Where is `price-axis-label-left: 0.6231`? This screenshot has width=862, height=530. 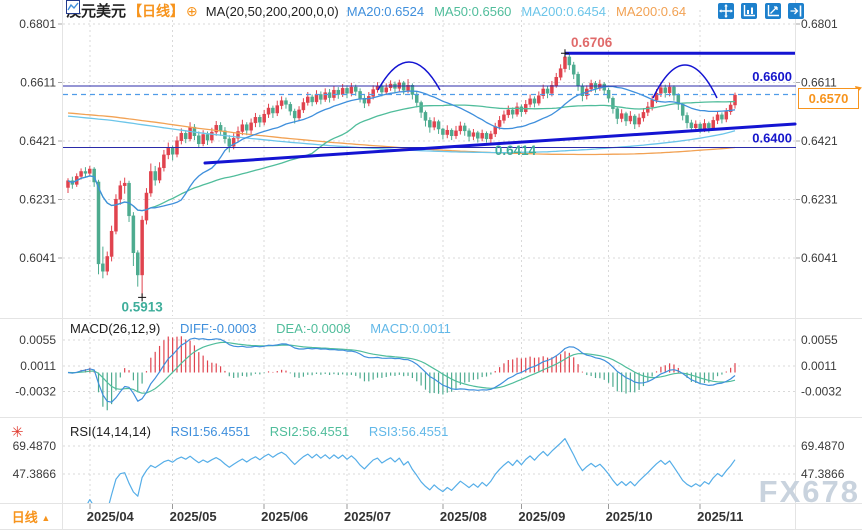
price-axis-label-left: 0.6231 is located at coordinates (37, 199).